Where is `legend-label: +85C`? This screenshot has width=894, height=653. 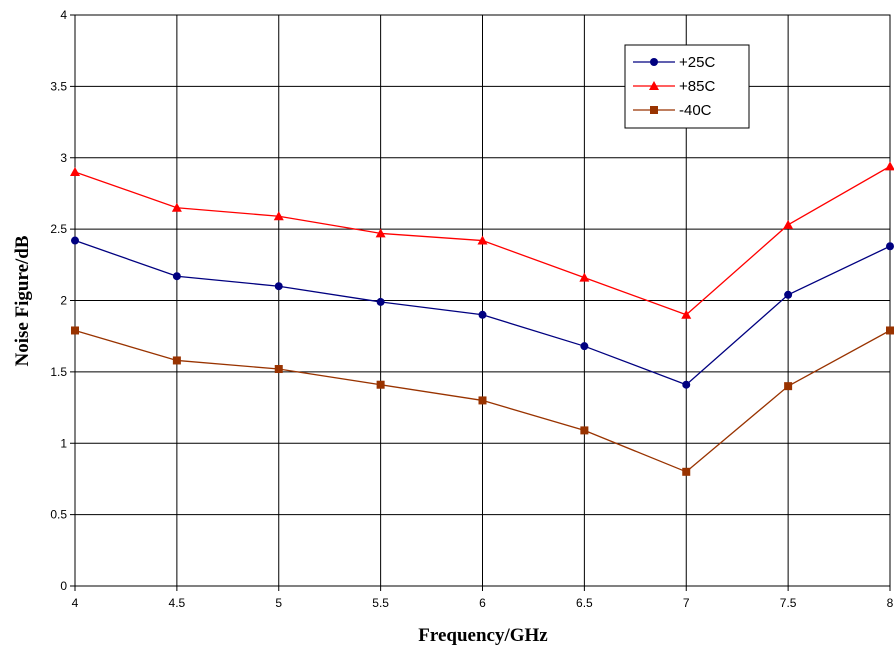 legend-label: +85C is located at coordinates (697, 86).